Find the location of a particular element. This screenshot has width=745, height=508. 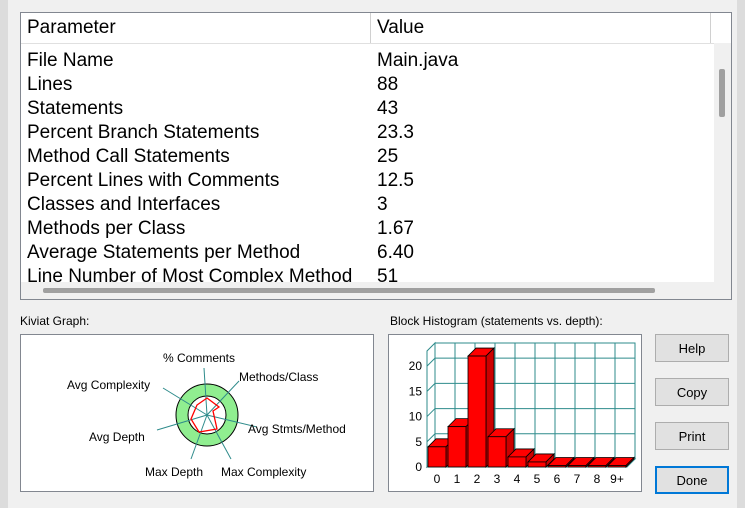

axis-label-max-complexity: Max Complexity is located at coordinates (263, 472).